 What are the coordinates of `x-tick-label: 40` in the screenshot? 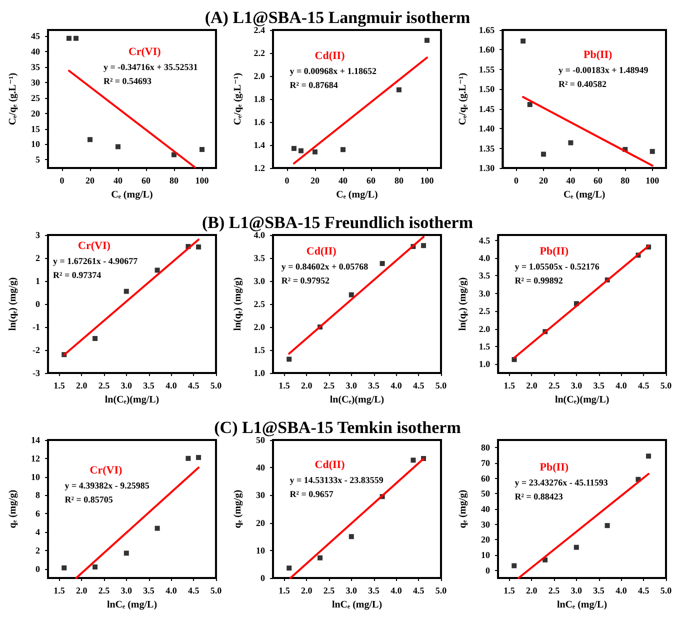 It's located at (343, 181).